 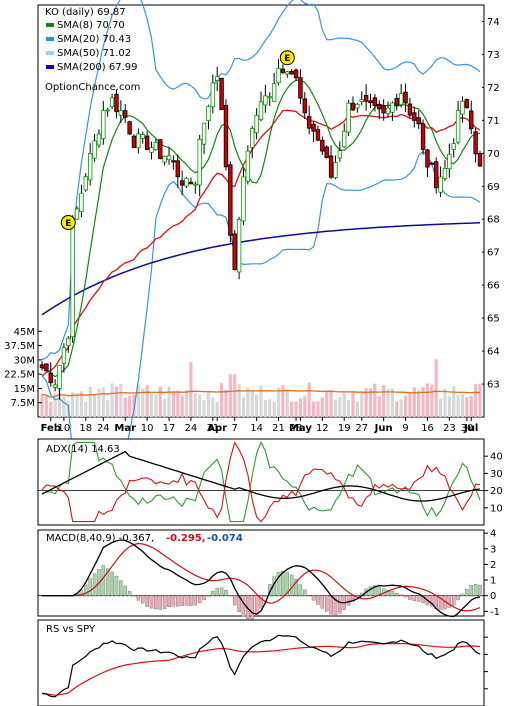 What do you see at coordinates (100, 538) in the screenshot?
I see `macd-label: MACD(8,40,9) -0.367,` at bounding box center [100, 538].